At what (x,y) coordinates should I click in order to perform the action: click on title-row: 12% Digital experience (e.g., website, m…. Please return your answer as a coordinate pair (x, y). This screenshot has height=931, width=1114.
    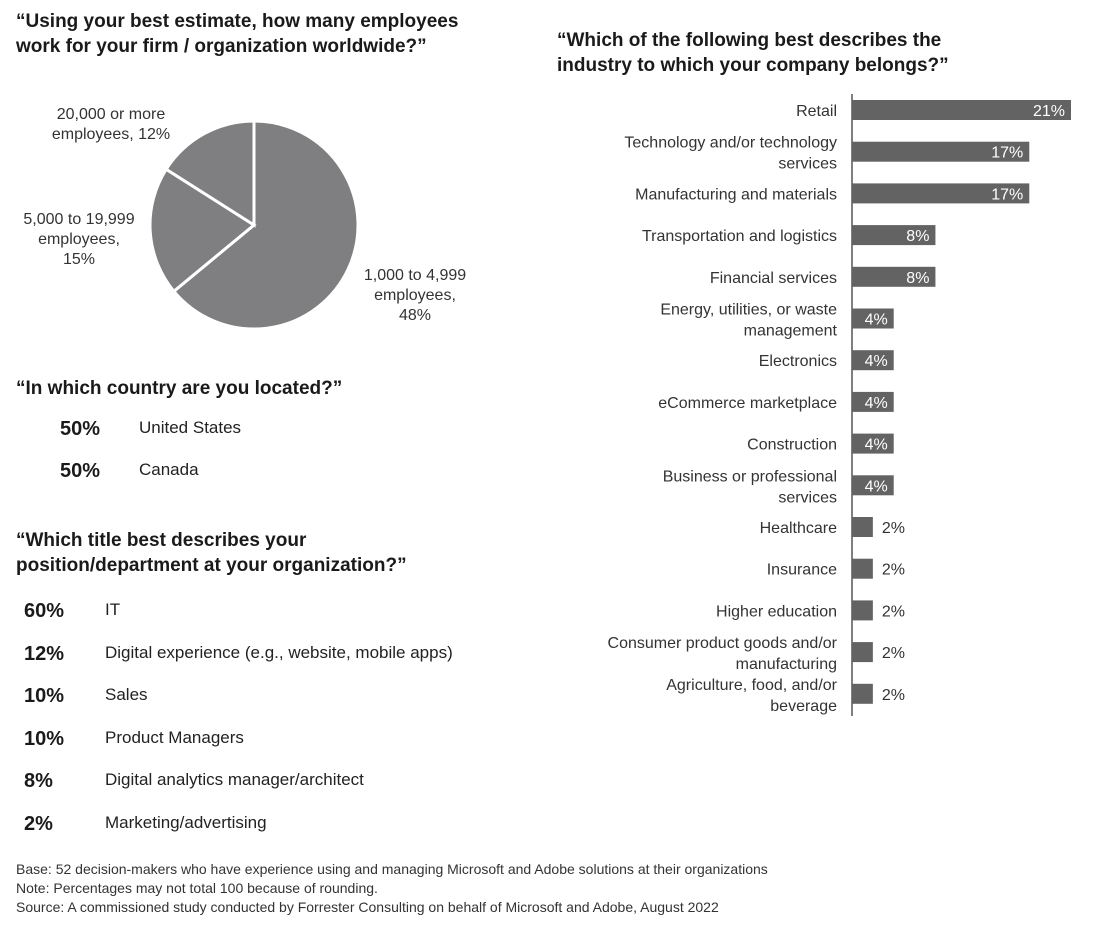
    Looking at the image, I should click on (274, 656).